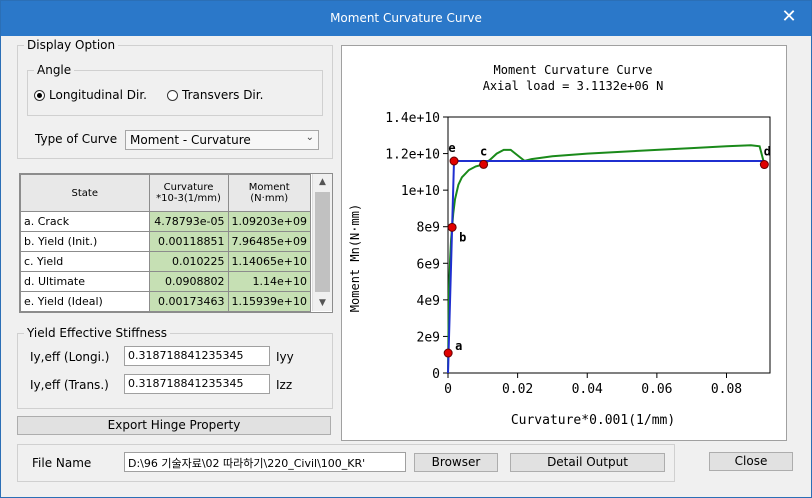 The width and height of the screenshot is (812, 498). I want to click on display-option-title: Display Option, so click(71, 45).